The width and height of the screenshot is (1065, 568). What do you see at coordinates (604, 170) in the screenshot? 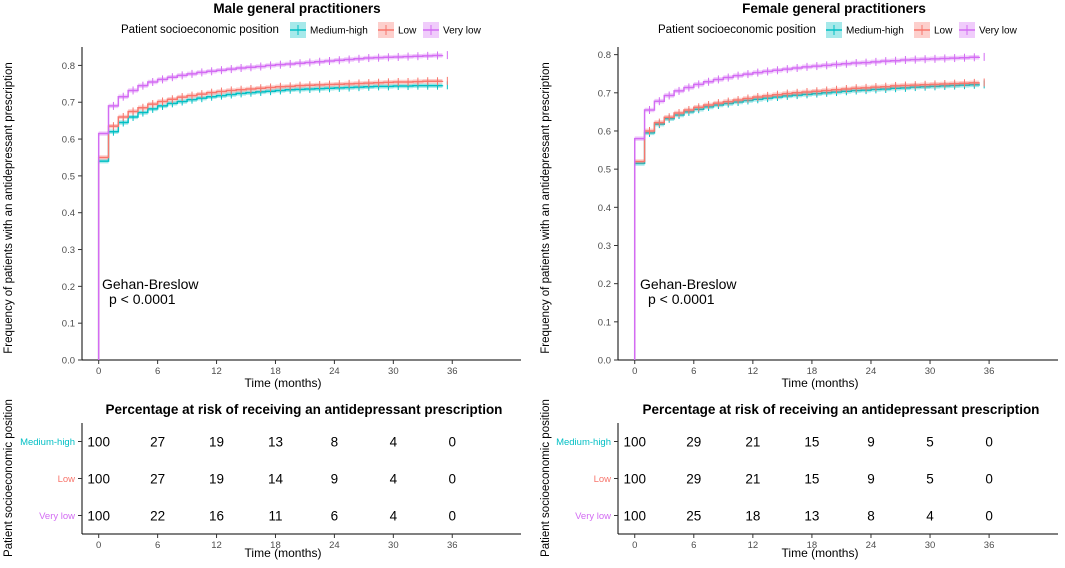
I see `female-y-tick-label: 0.5` at bounding box center [604, 170].